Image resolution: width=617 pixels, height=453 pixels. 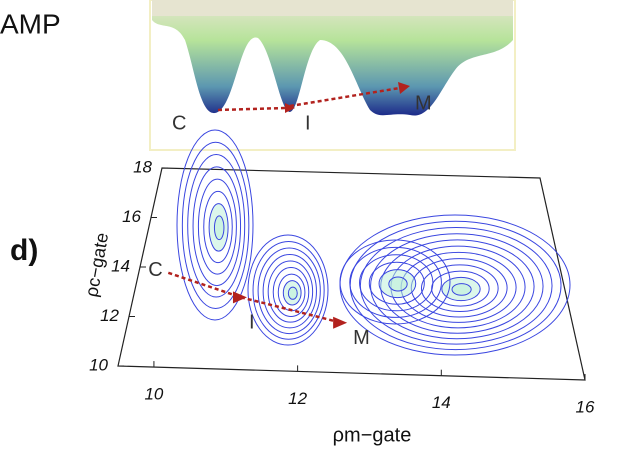 I want to click on y-tick-label: 12, so click(x=109, y=315).